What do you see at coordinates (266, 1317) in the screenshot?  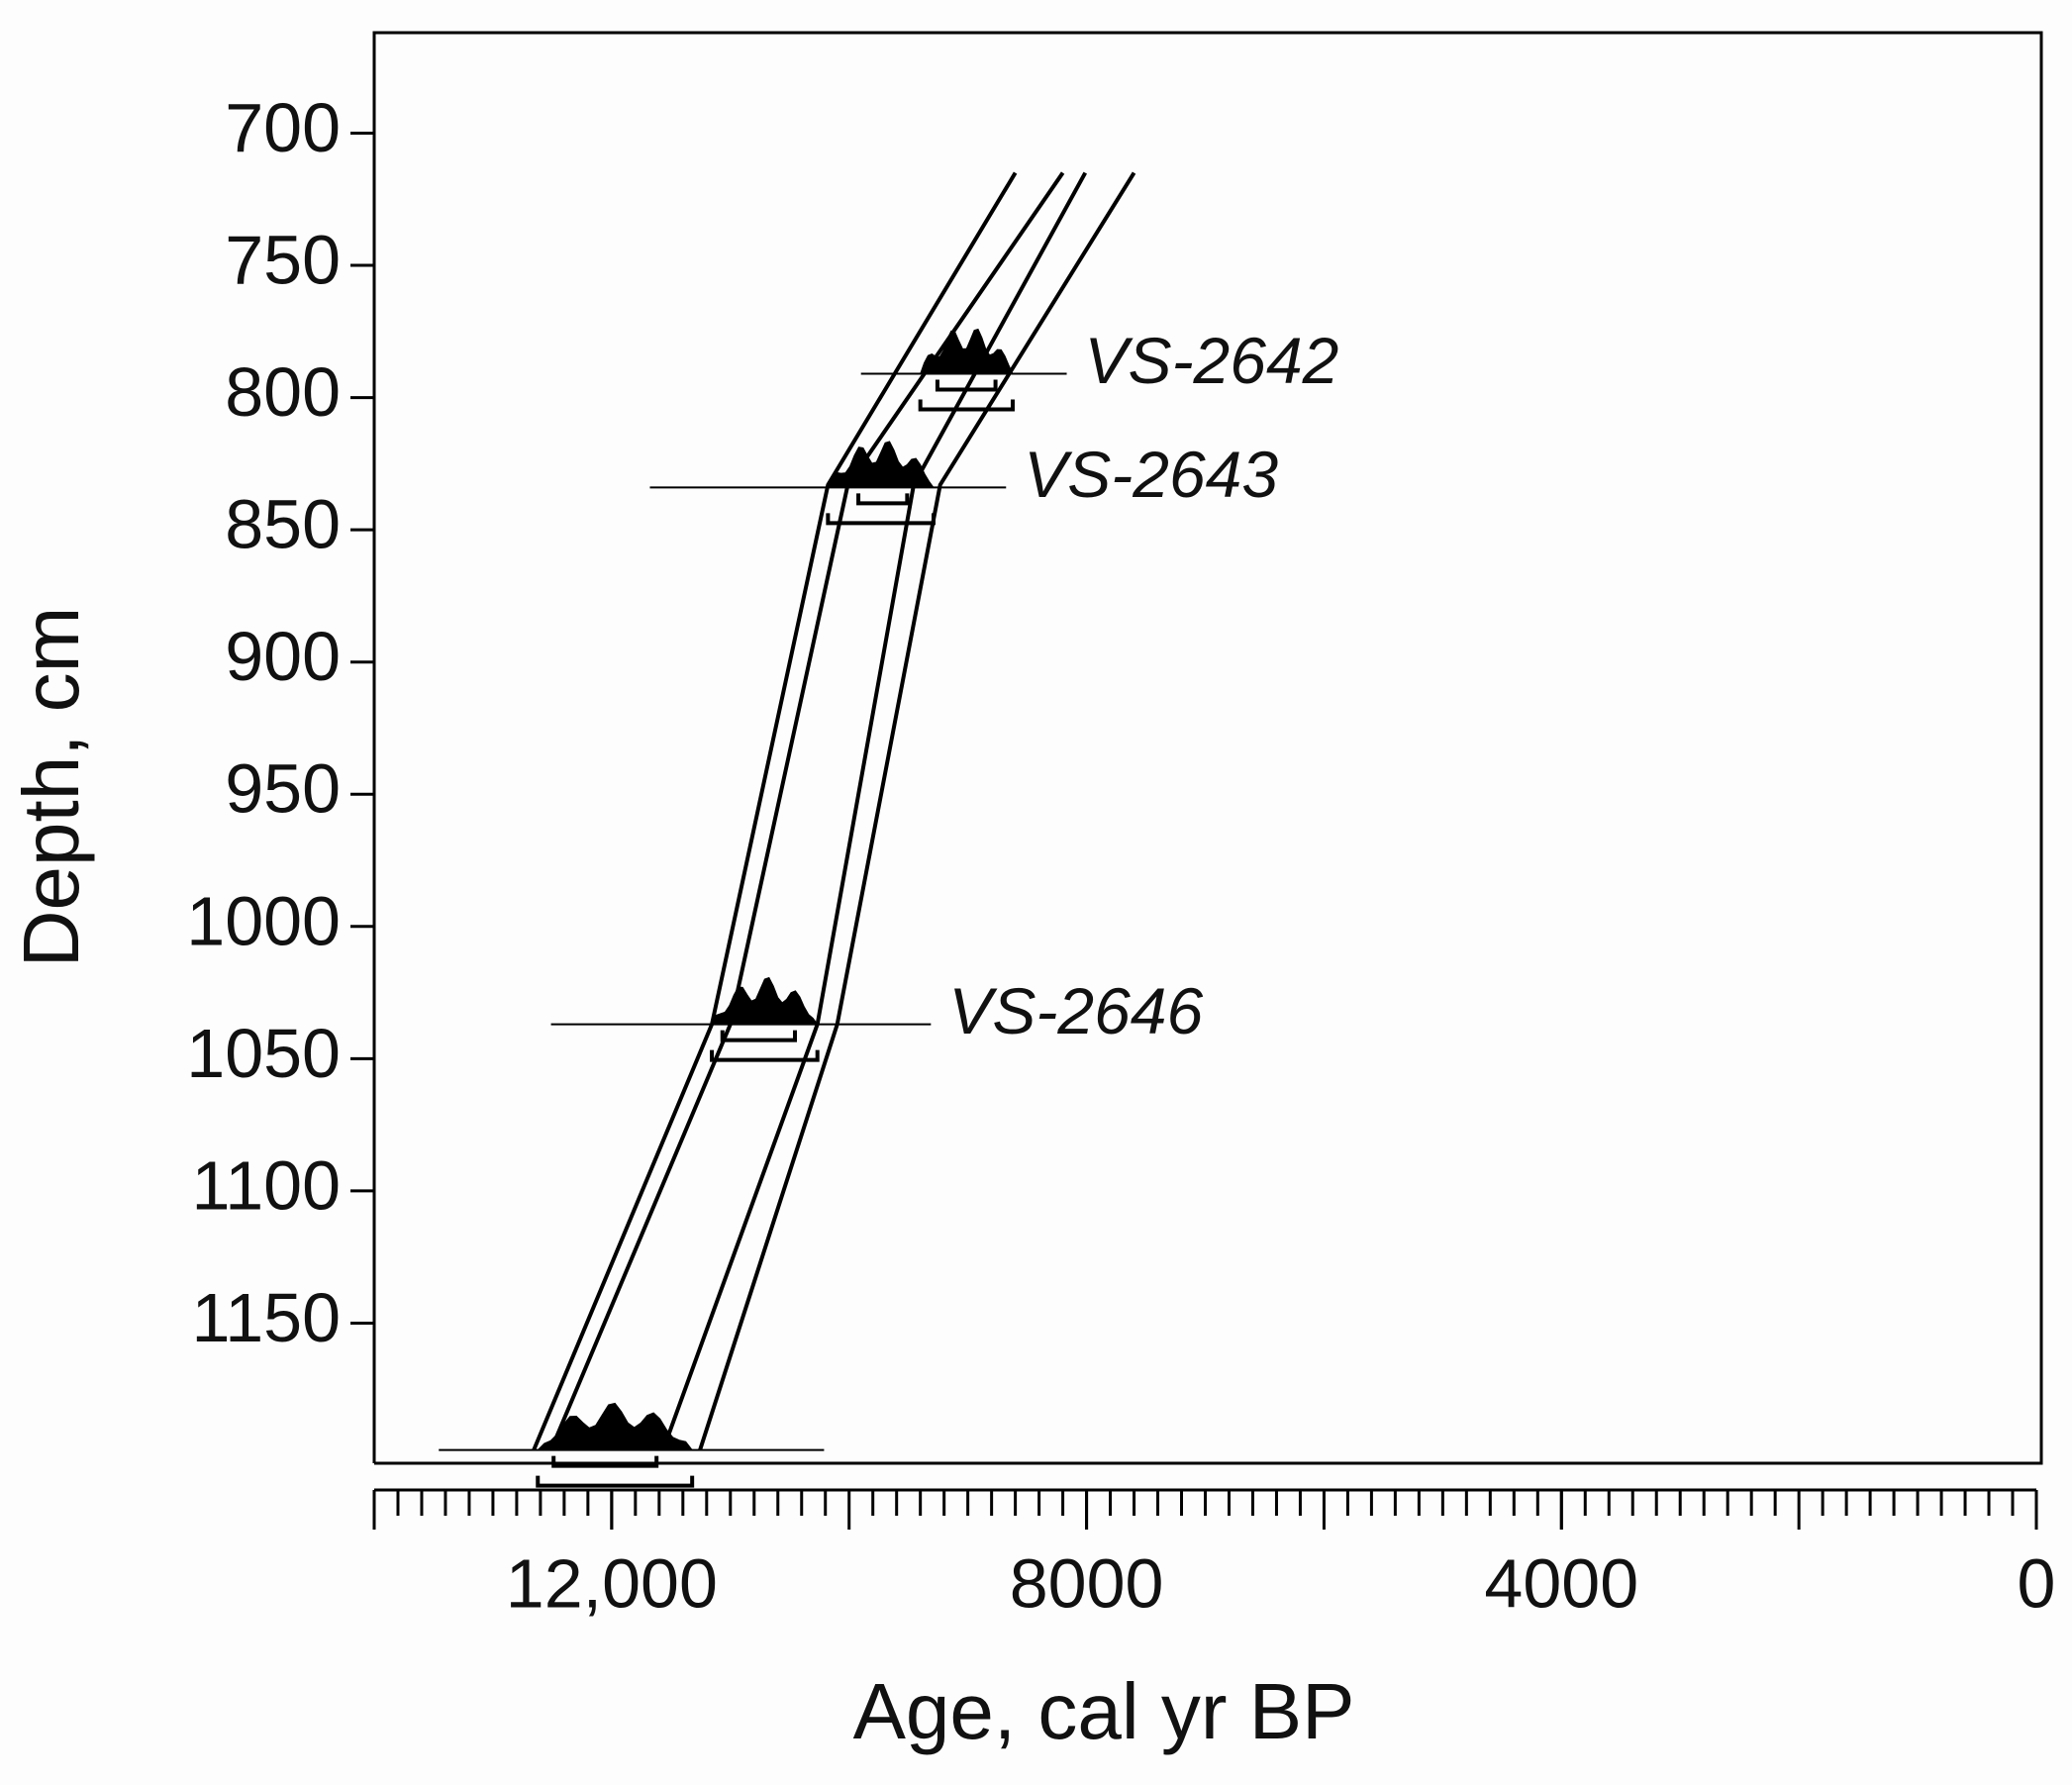 I see `y-tick-label: 1150` at bounding box center [266, 1317].